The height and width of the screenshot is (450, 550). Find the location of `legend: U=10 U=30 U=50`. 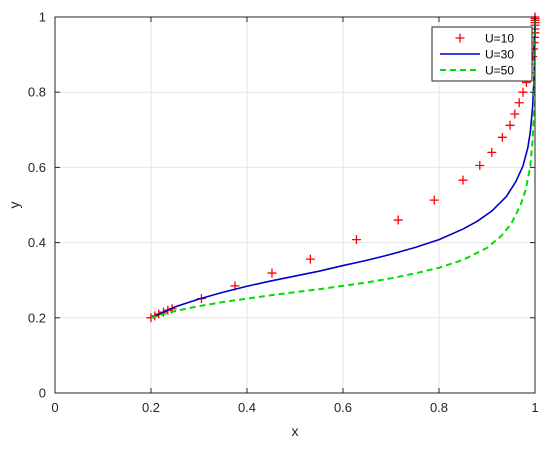

legend: U=10 U=30 U=50 is located at coordinates (482, 54).